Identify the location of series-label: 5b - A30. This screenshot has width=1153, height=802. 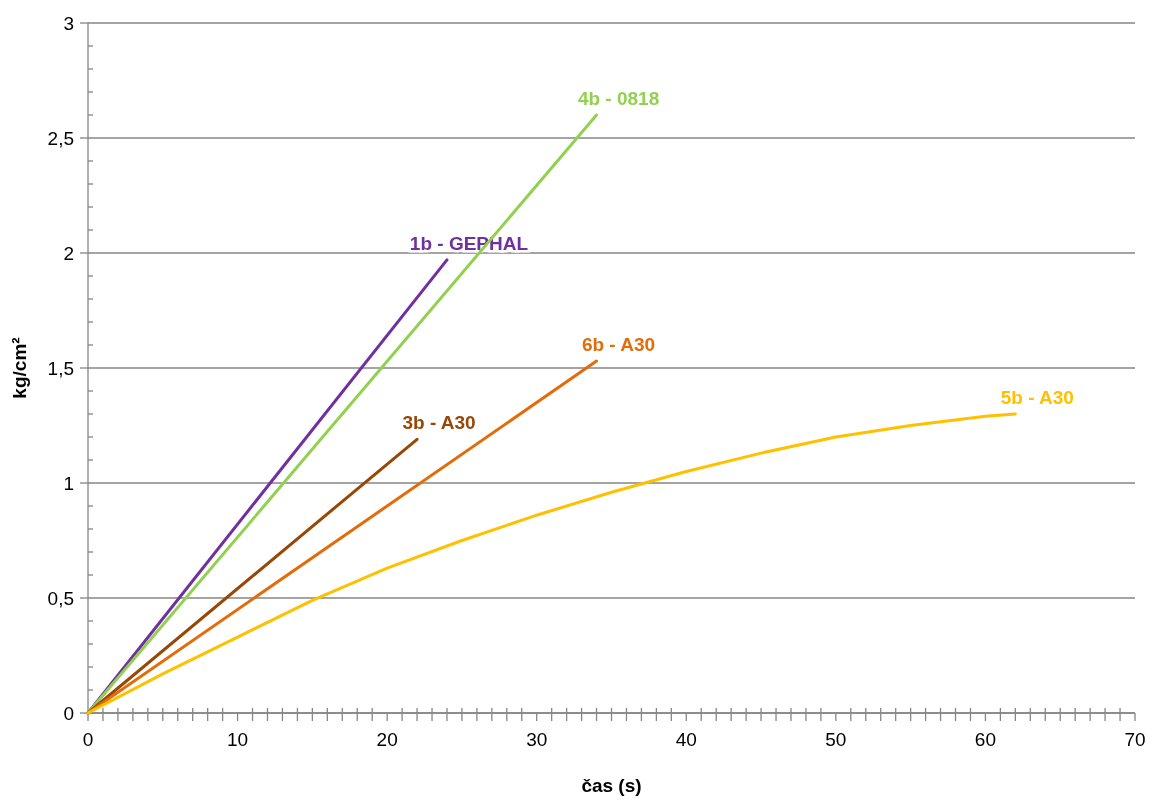
(1037, 397).